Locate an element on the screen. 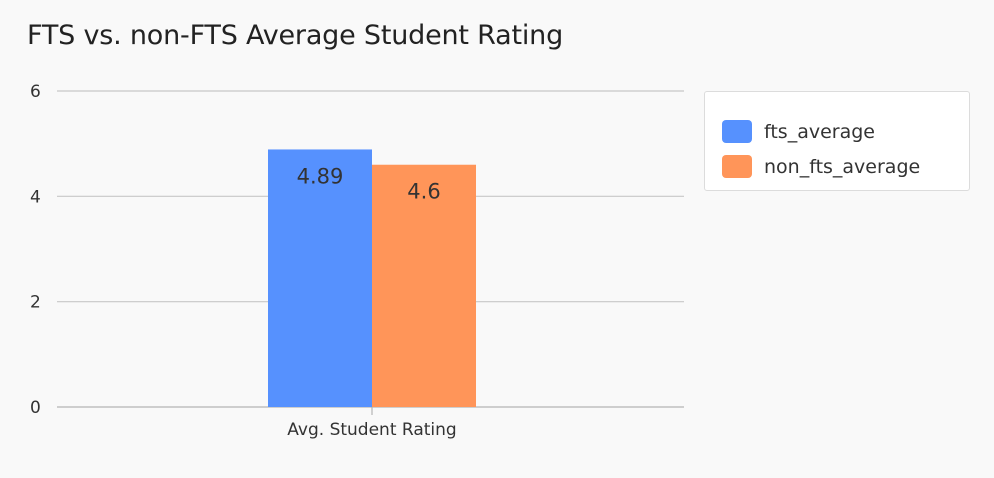 The width and height of the screenshot is (994, 478). chart-legend: fts_average non_fts_average is located at coordinates (837, 141).